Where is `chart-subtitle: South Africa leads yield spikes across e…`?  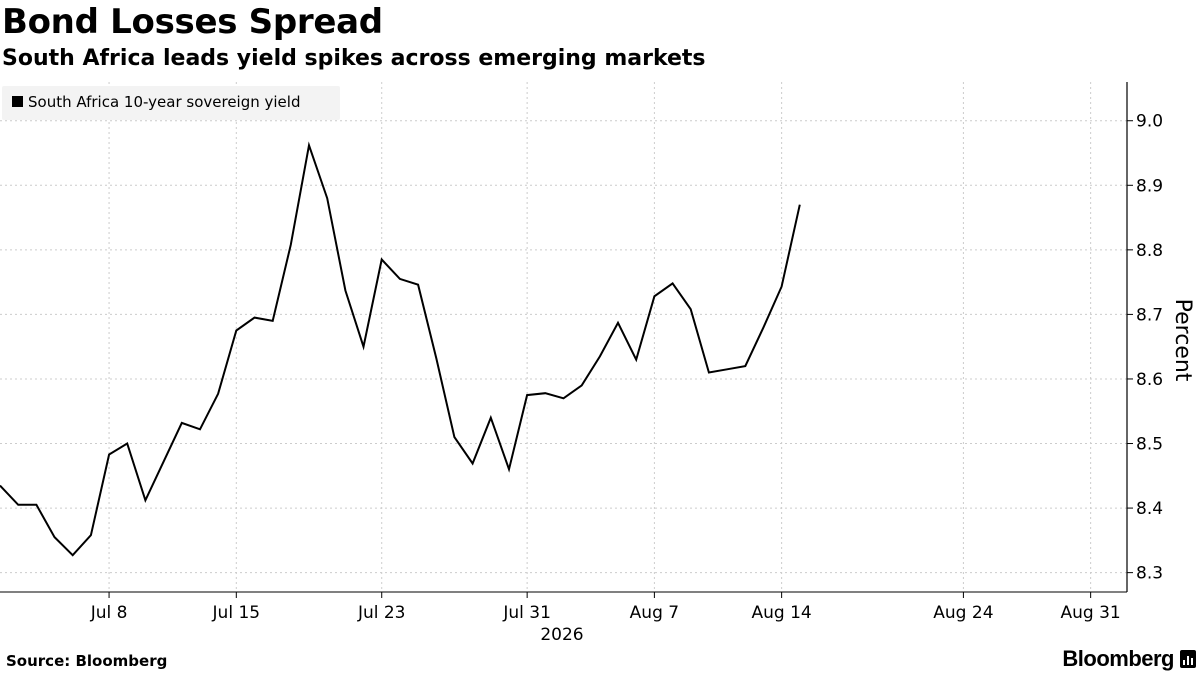
chart-subtitle: South Africa leads yield spikes across e… is located at coordinates (354, 58).